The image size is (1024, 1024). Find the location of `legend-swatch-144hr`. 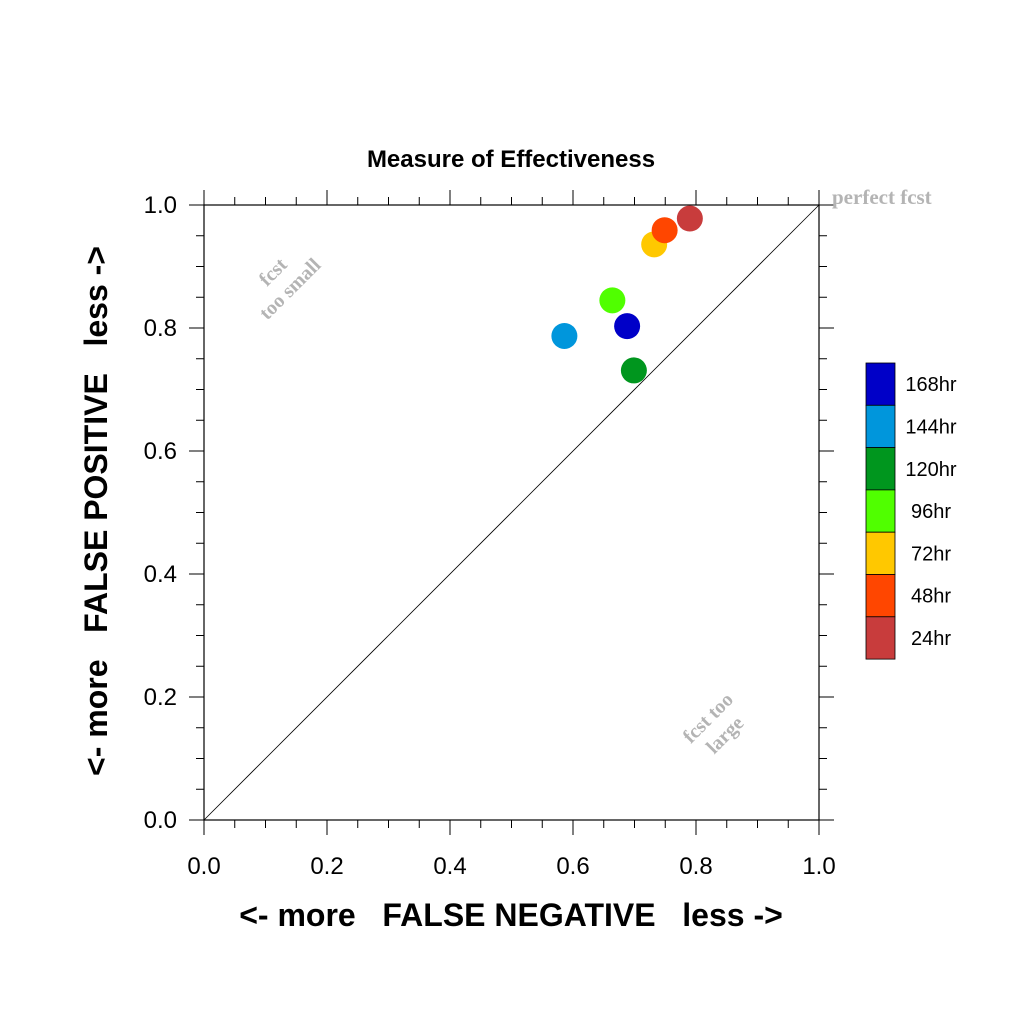

legend-swatch-144hr is located at coordinates (880, 426).